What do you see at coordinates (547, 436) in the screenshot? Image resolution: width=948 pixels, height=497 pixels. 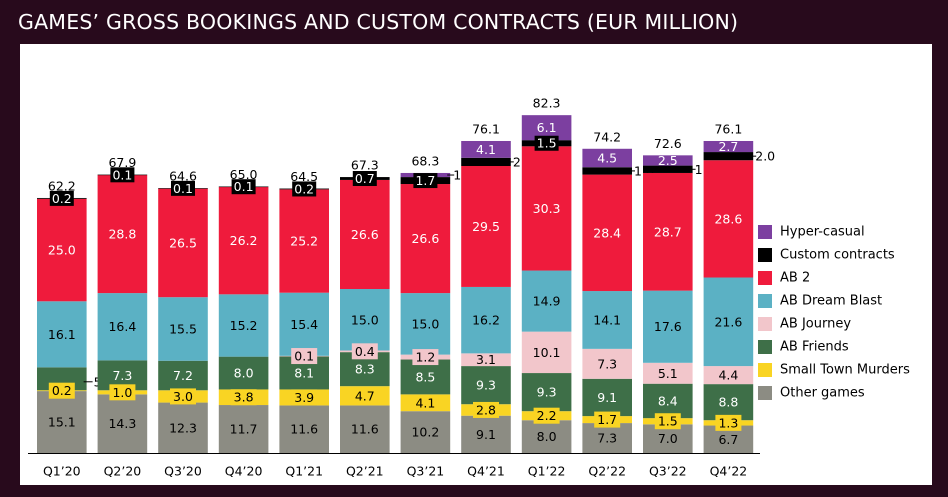 I see `label-other-games-8: 8.0` at bounding box center [547, 436].